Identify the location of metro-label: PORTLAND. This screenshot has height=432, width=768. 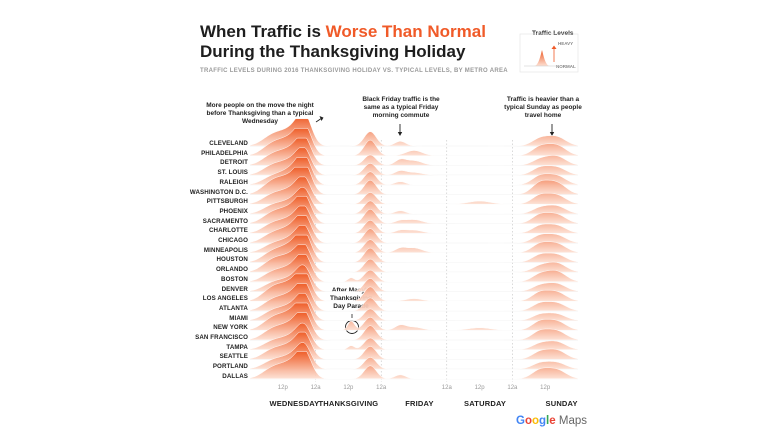
(230, 367).